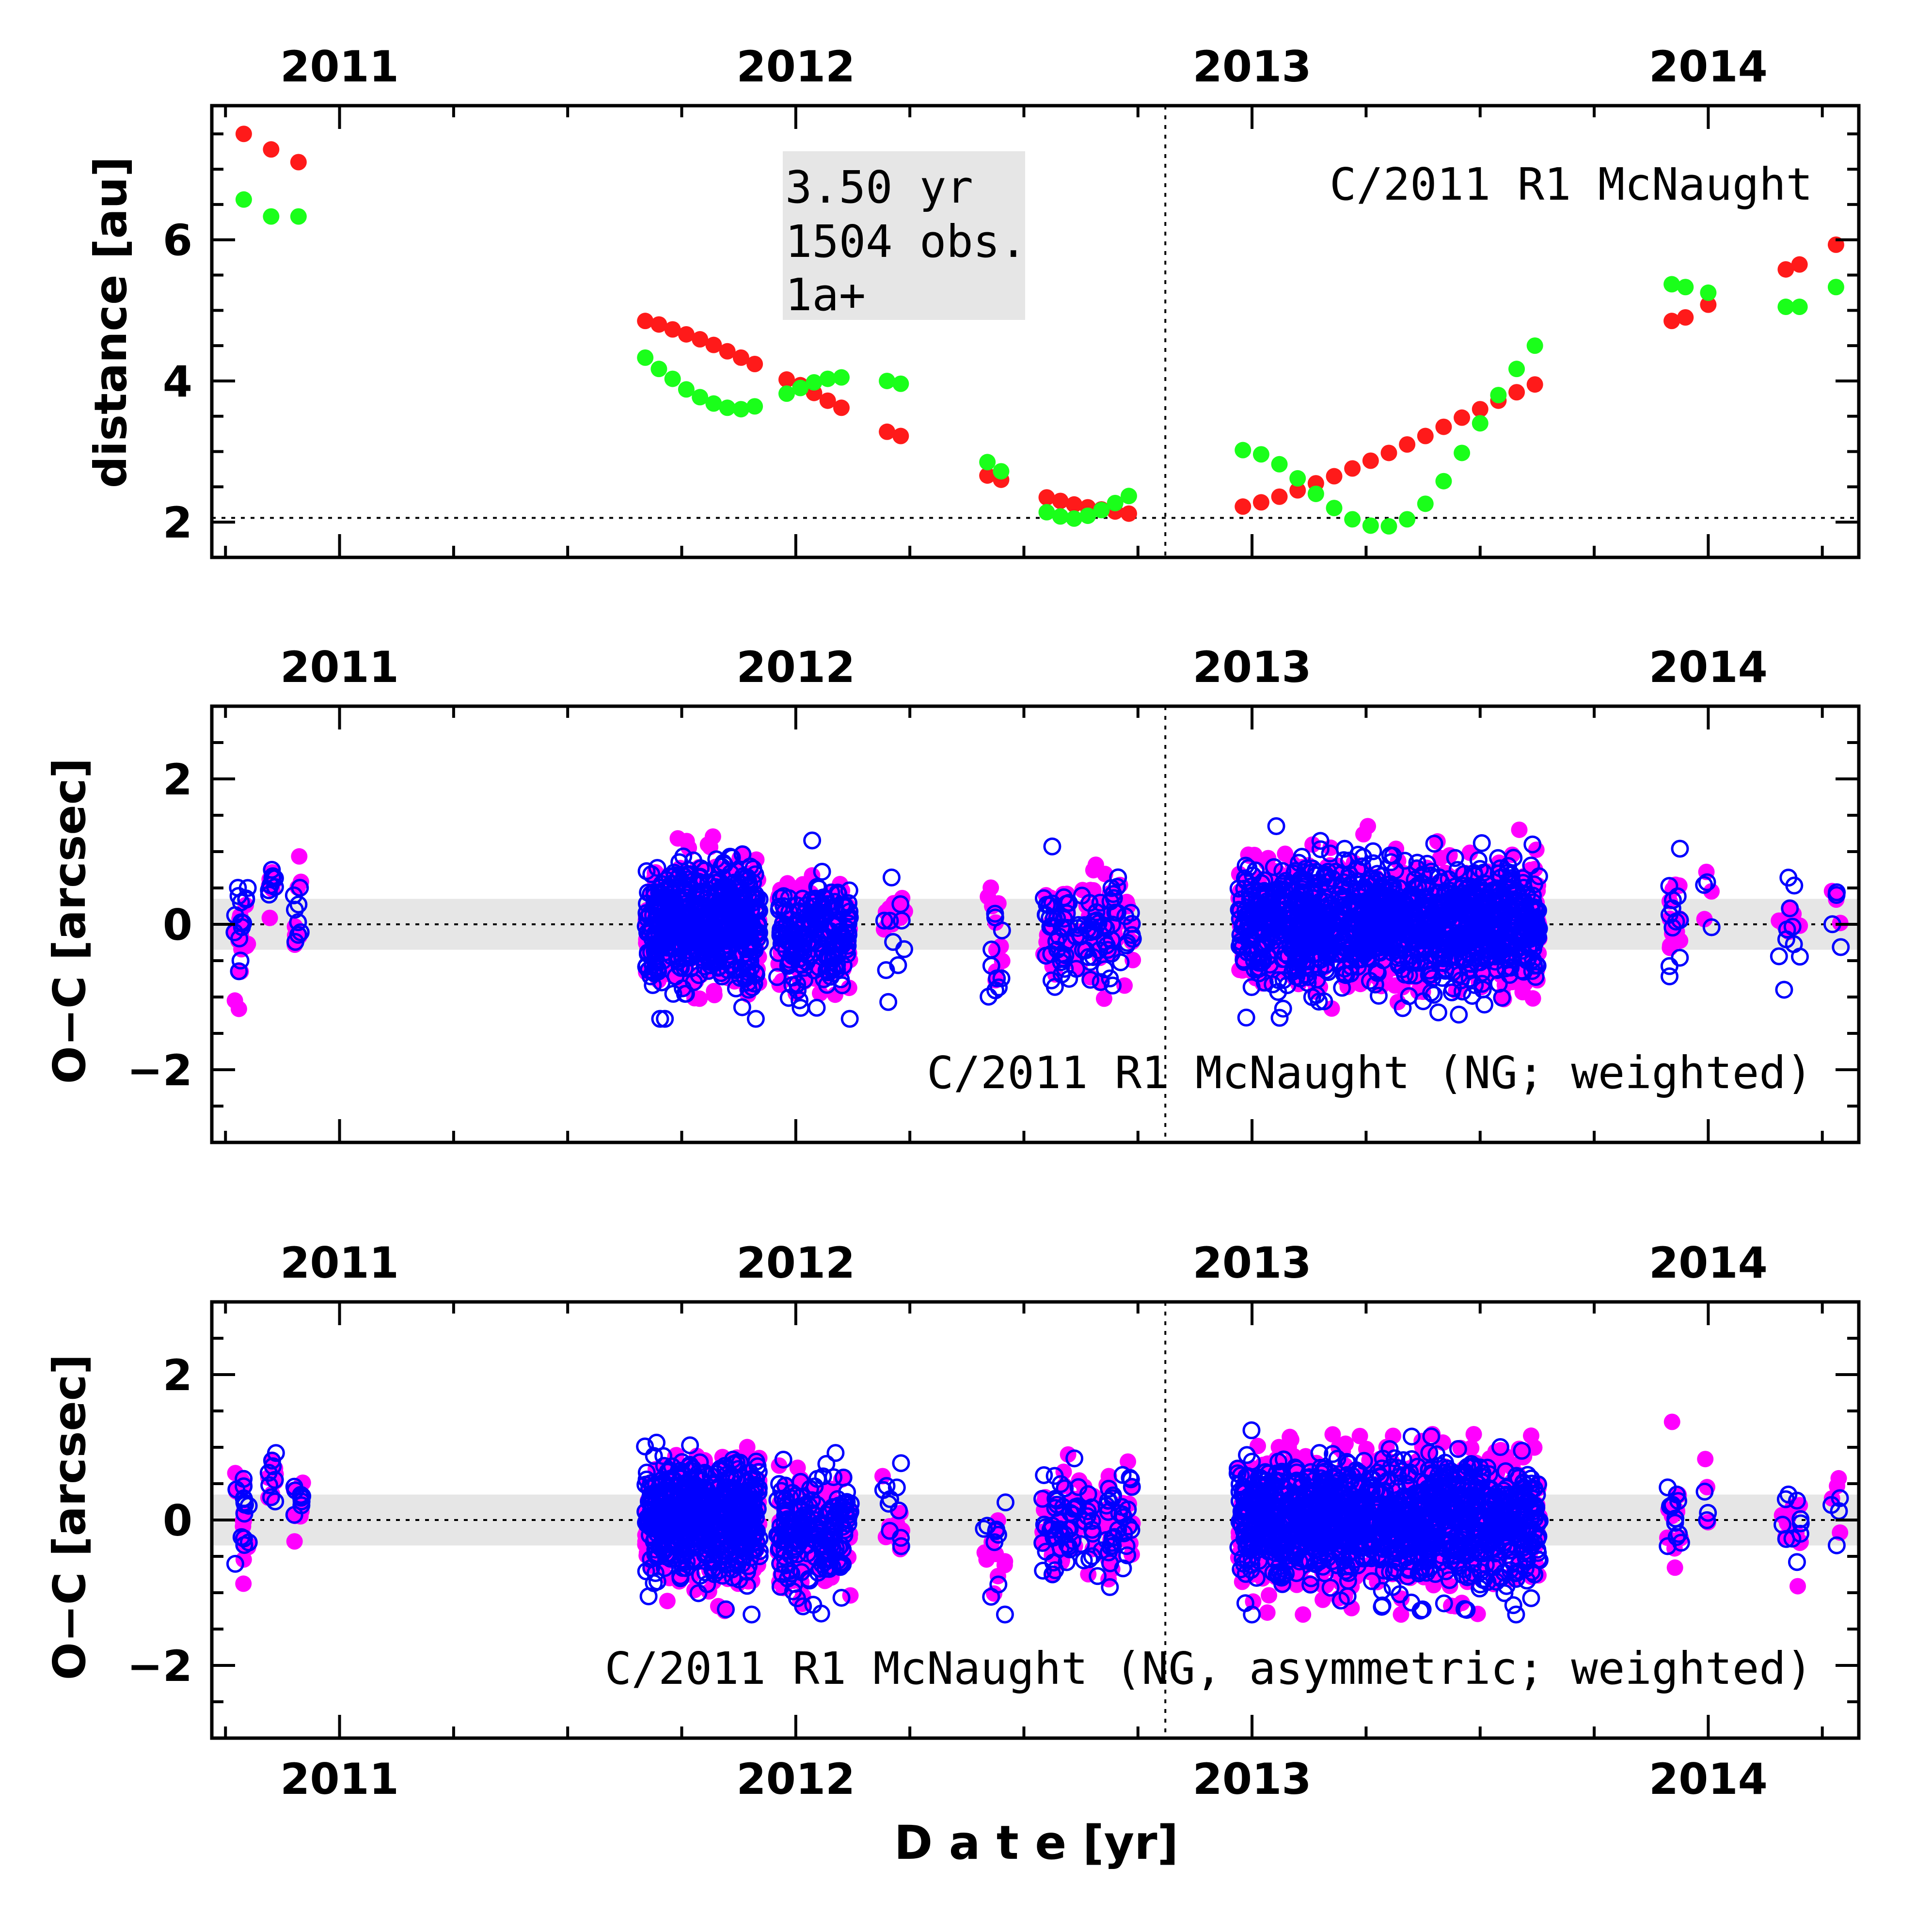  What do you see at coordinates (159, 1070) in the screenshot?
I see `y-tick-label: −2` at bounding box center [159, 1070].